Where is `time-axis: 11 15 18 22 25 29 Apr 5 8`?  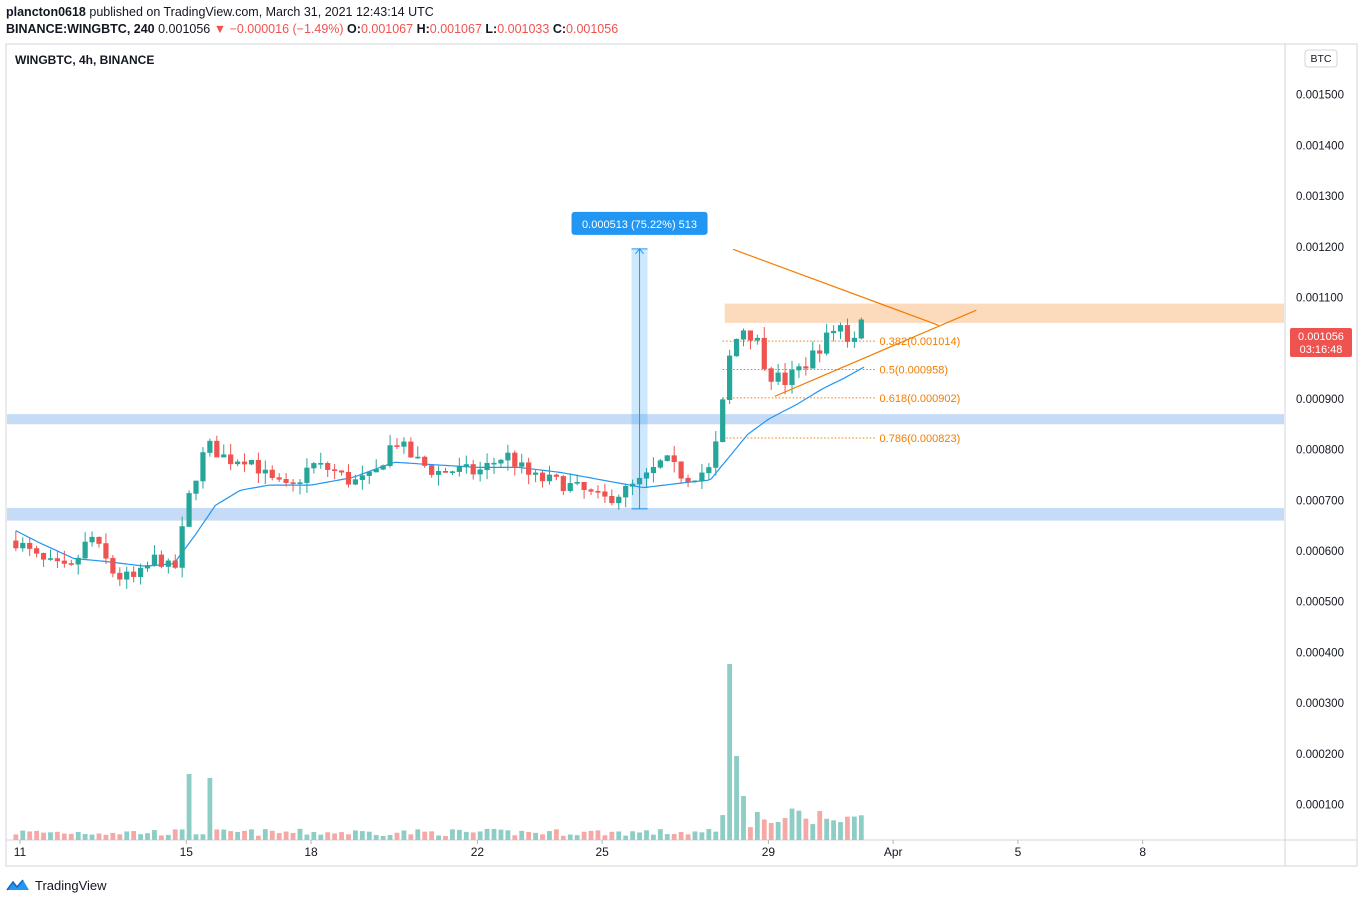
time-axis: 11 15 18 22 25 29 Apr 5 8 is located at coordinates (580, 849).